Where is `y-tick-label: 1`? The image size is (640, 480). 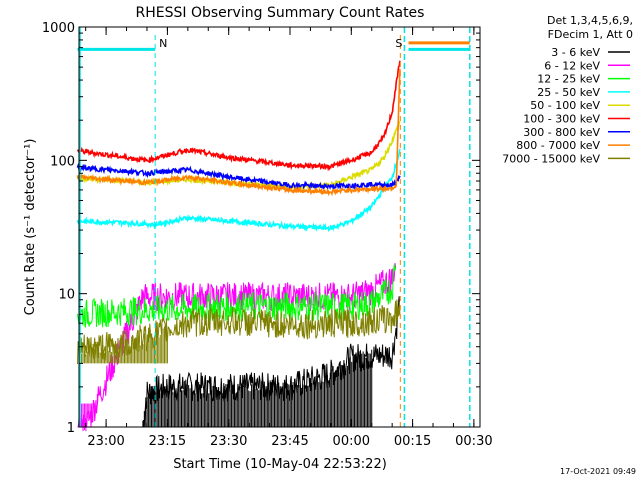 y-tick-label: 1 is located at coordinates (71, 428).